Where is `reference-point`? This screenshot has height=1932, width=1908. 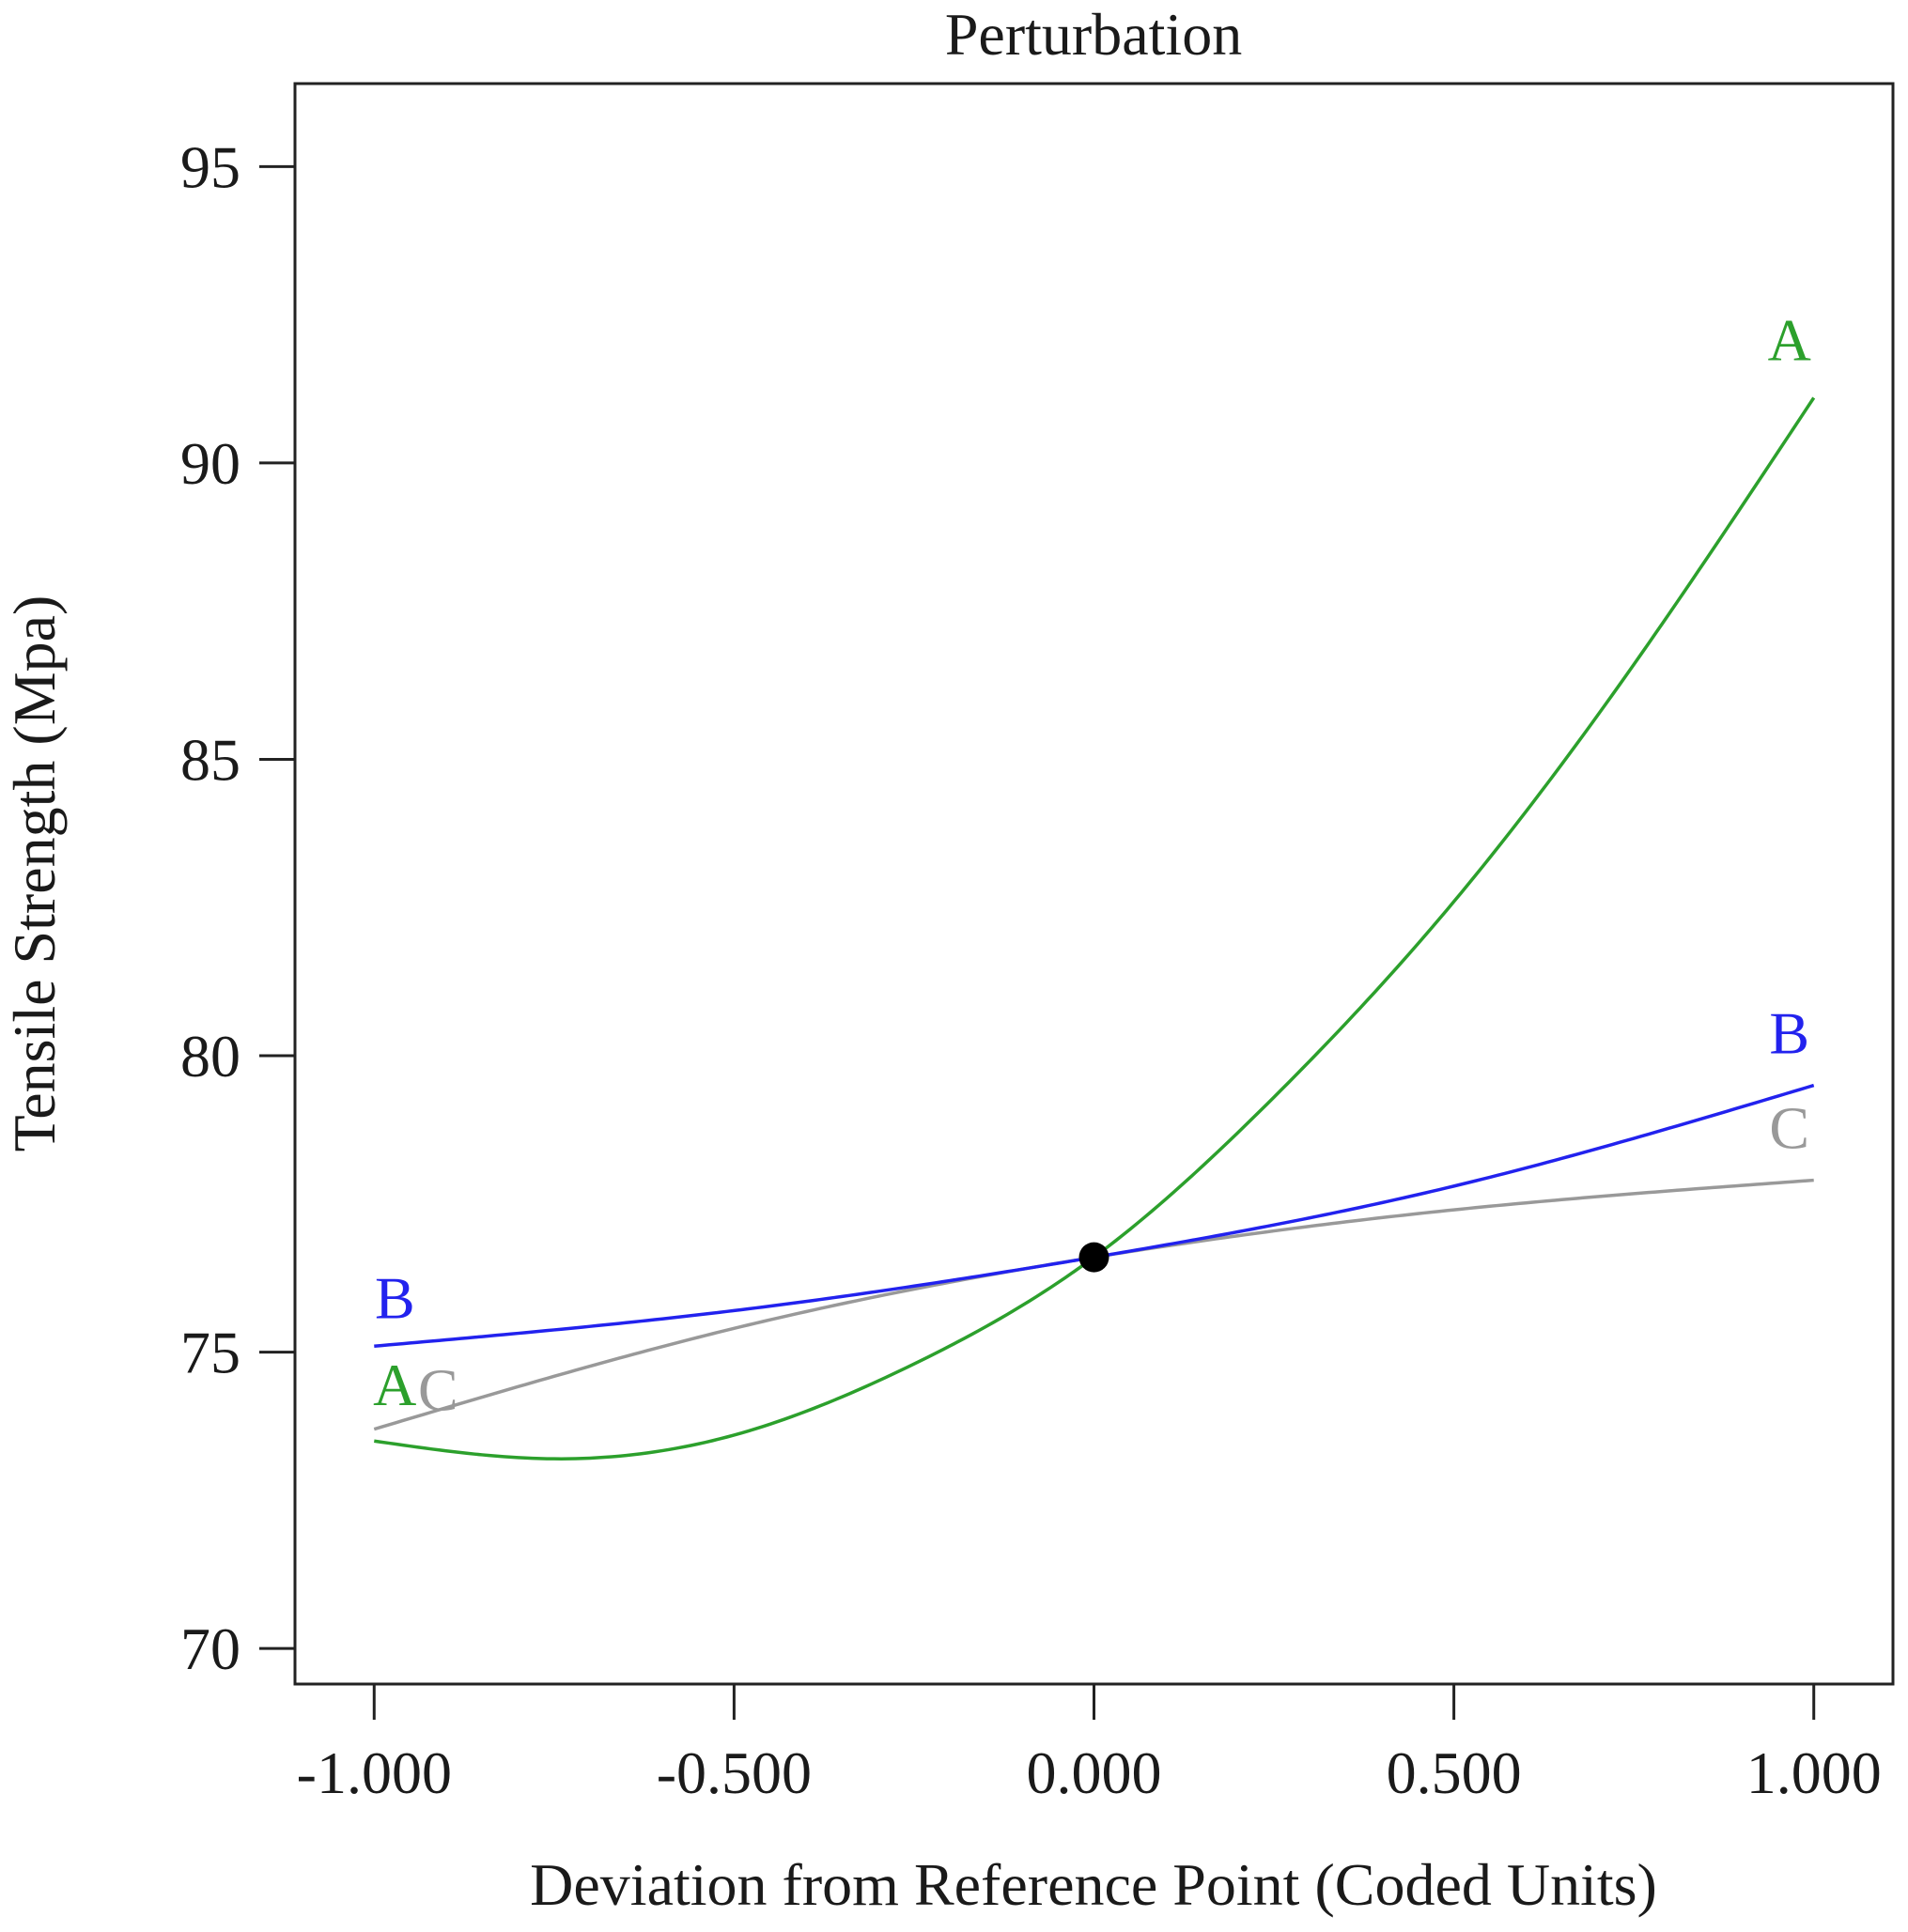
reference-point is located at coordinates (1093, 1257).